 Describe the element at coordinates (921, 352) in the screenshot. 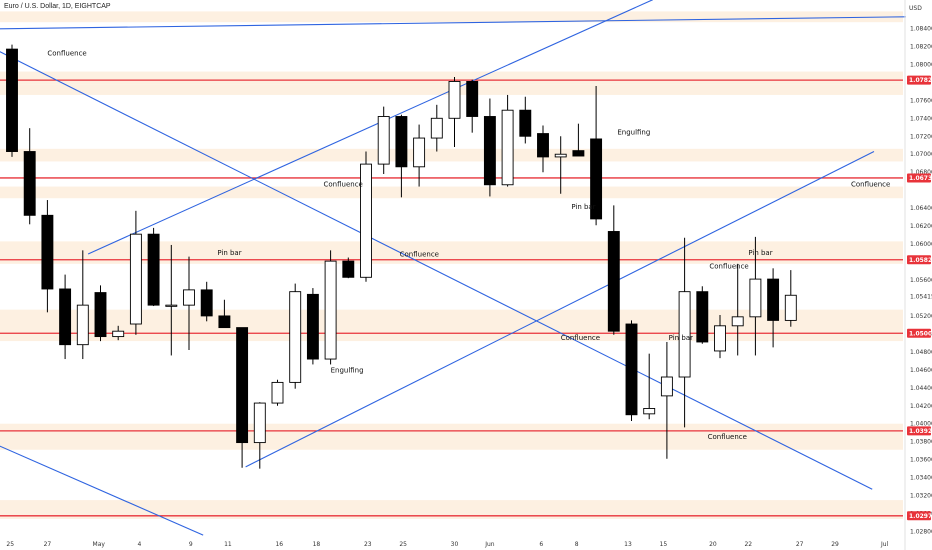

I see `y-tick-label: 1.04800` at that location.